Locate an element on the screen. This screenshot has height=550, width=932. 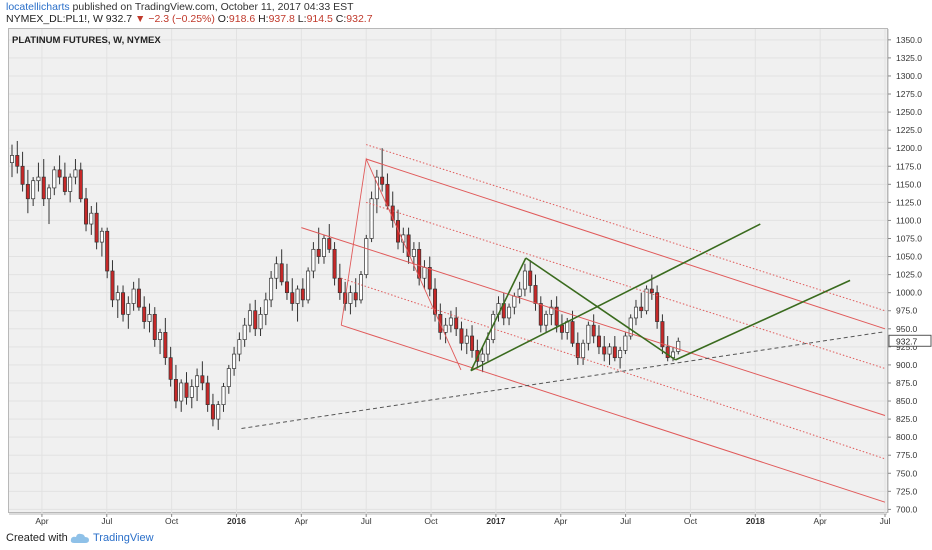
y-tick-label: 775.0 is located at coordinates (907, 455).